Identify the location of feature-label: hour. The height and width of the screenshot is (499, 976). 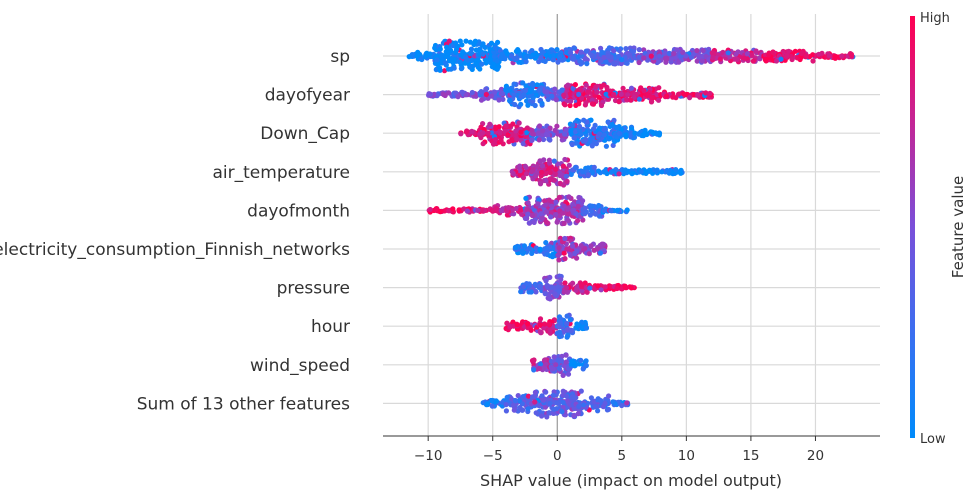
(330, 327).